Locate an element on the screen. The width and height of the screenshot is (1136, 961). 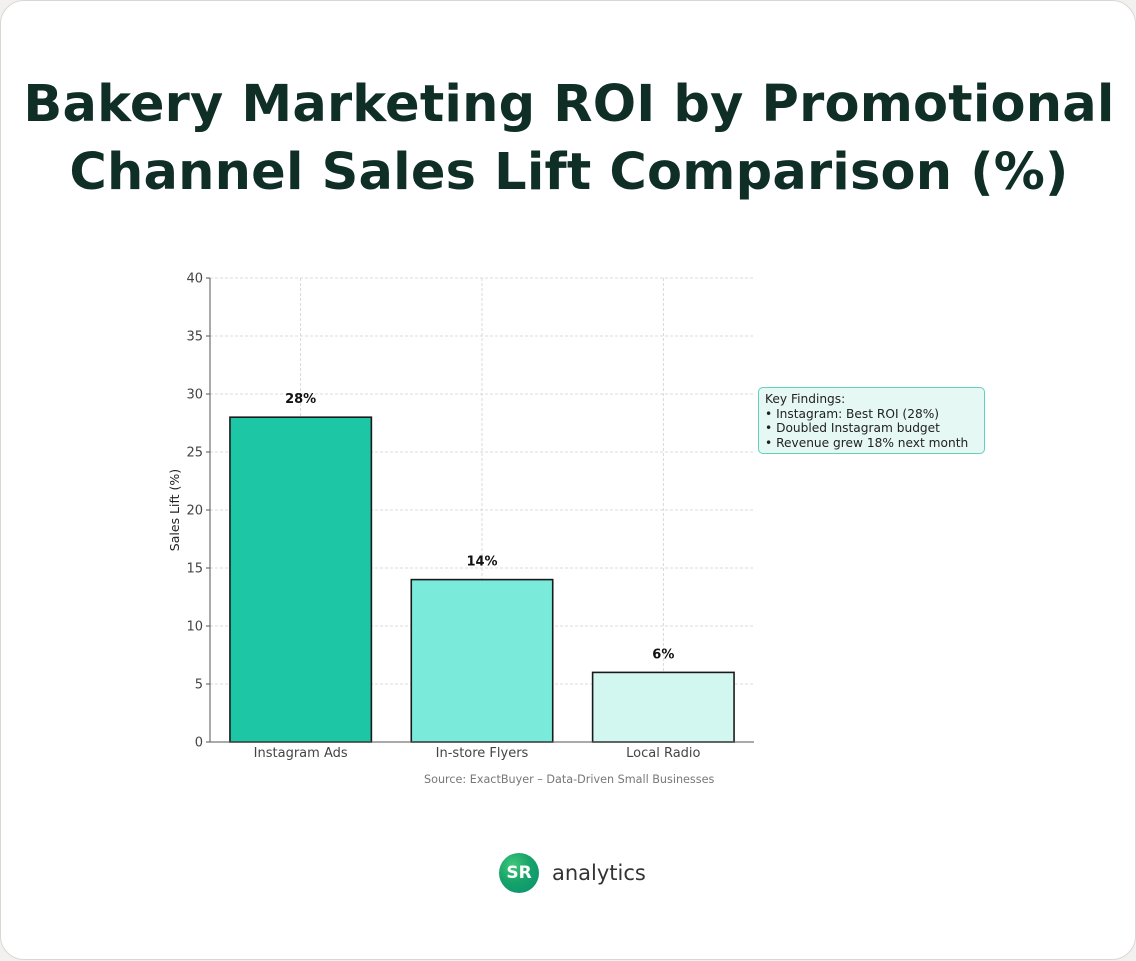
y-tick-label: 40 is located at coordinates (194, 279).